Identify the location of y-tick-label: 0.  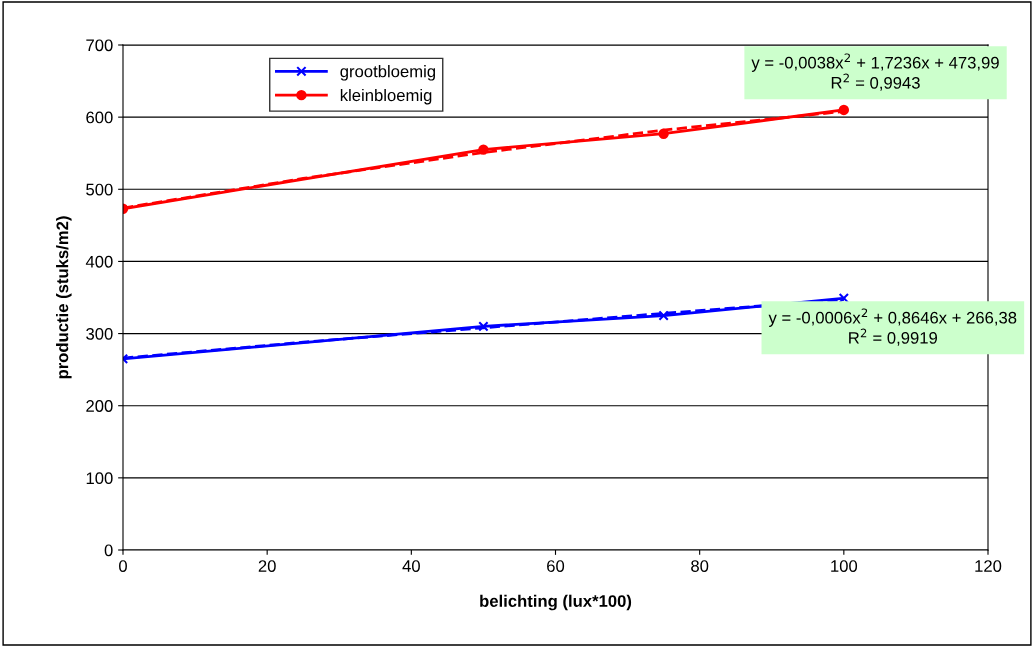
(108, 550).